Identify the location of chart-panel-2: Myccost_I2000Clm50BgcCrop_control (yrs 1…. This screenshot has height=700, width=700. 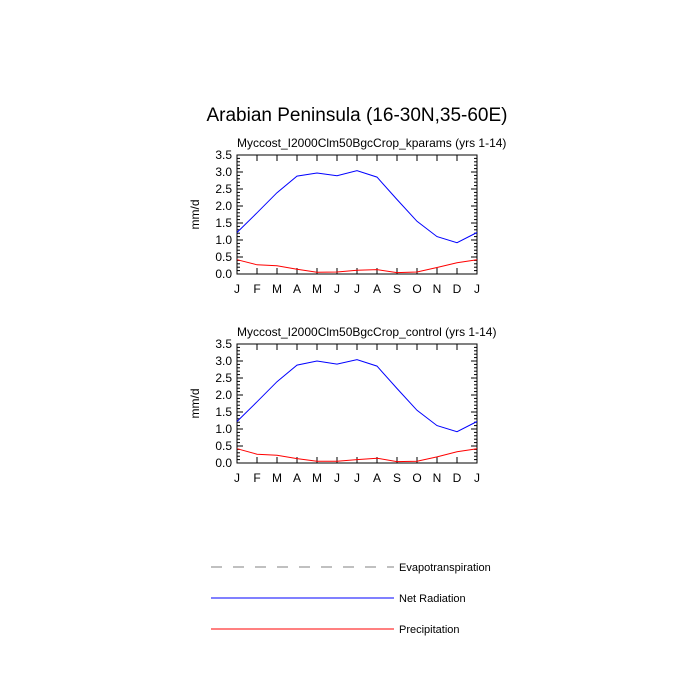
(342, 405).